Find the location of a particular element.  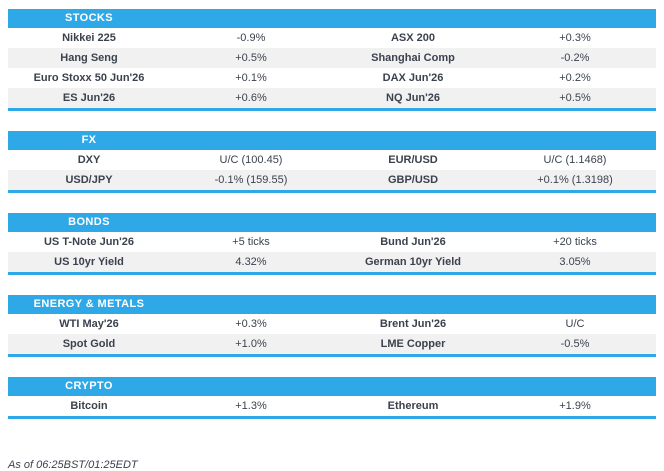

table-row: Nikkei 225 -0.9% ASX 200 +0.3% is located at coordinates (332, 38).